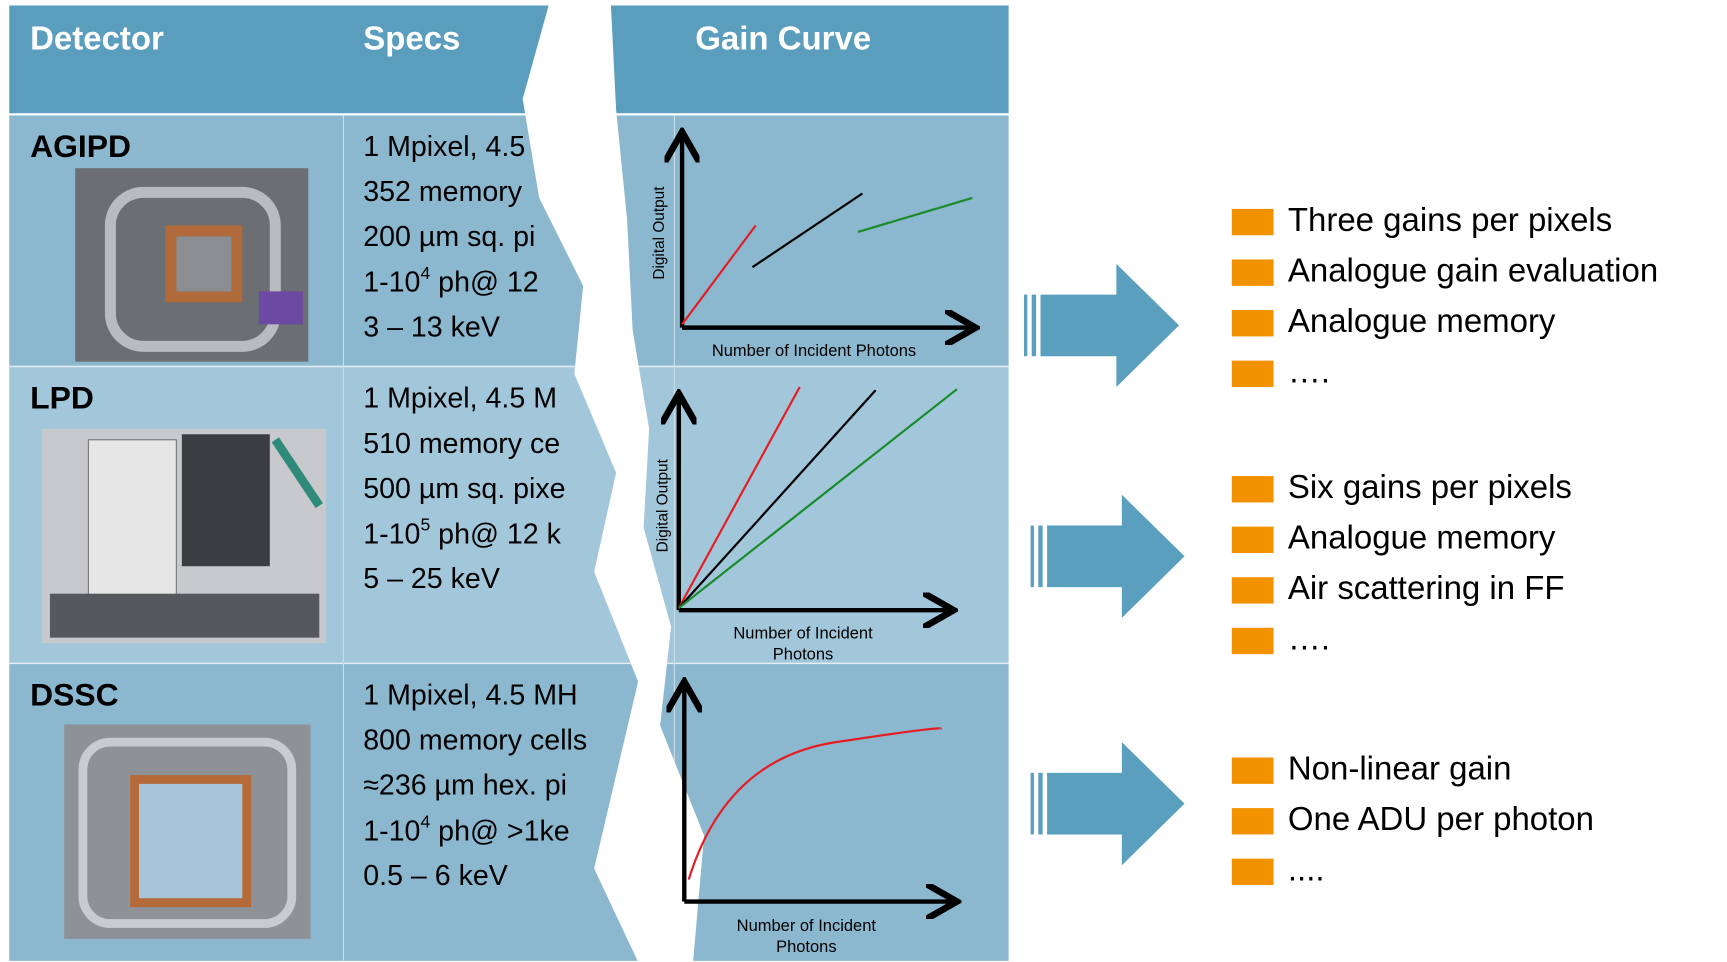  I want to click on feature-text: Non-linear gain, so click(1400, 767).